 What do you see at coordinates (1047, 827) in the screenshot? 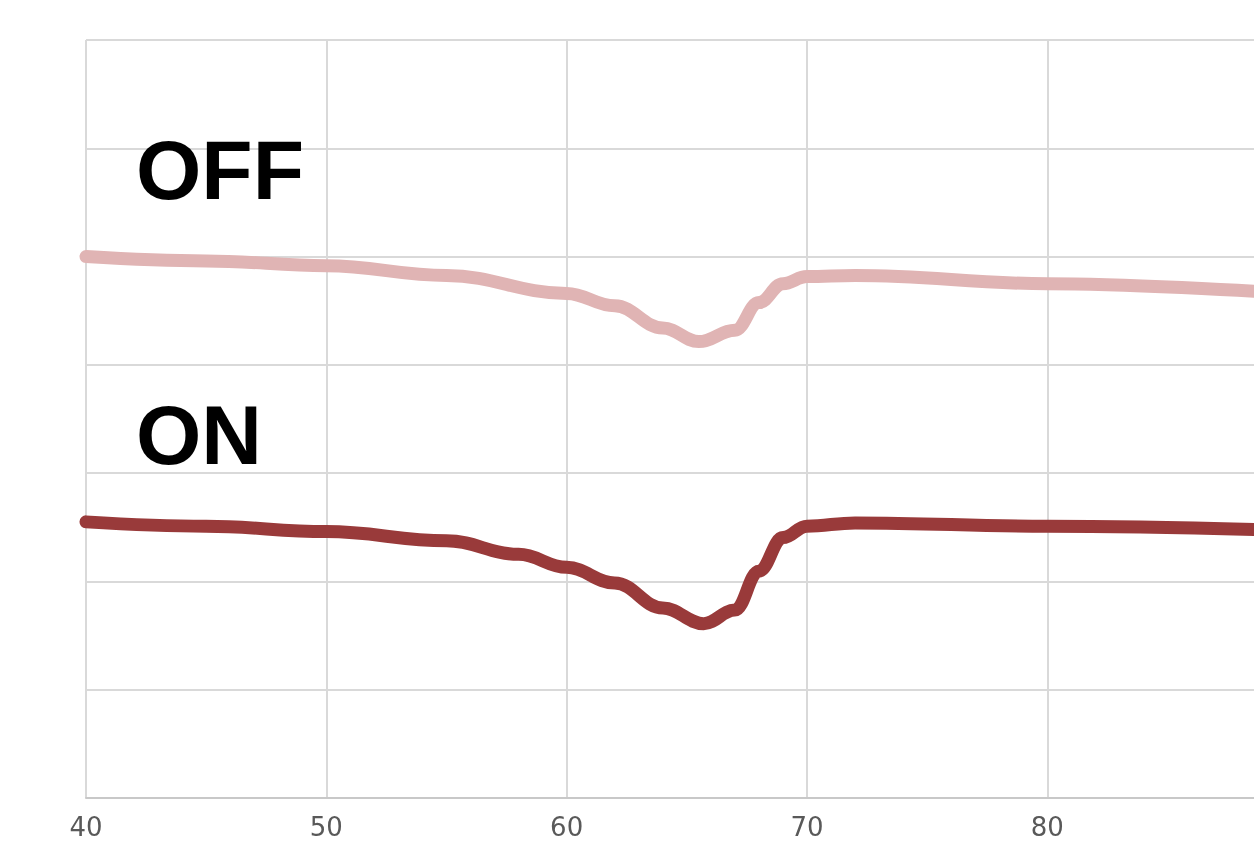
I see `x-tick-label: 80` at bounding box center [1047, 827].